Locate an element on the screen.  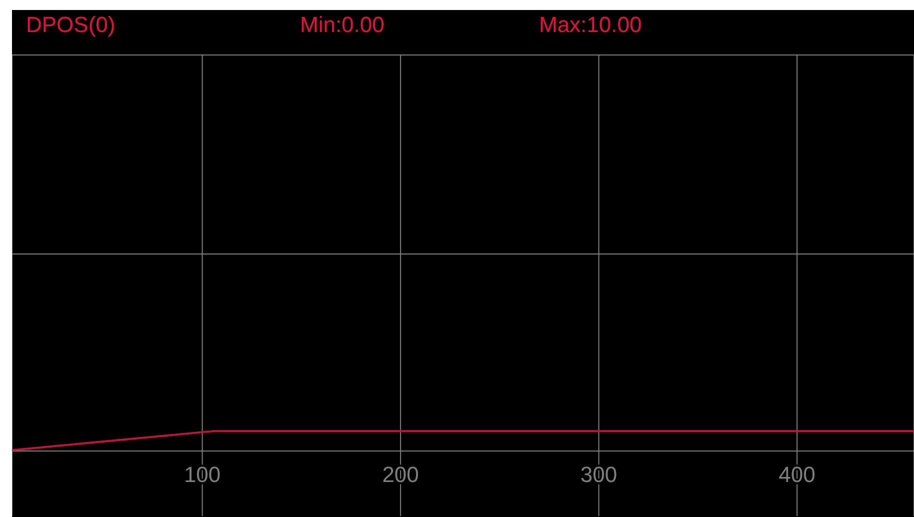
text: Min:0.00 is located at coordinates (342, 25).